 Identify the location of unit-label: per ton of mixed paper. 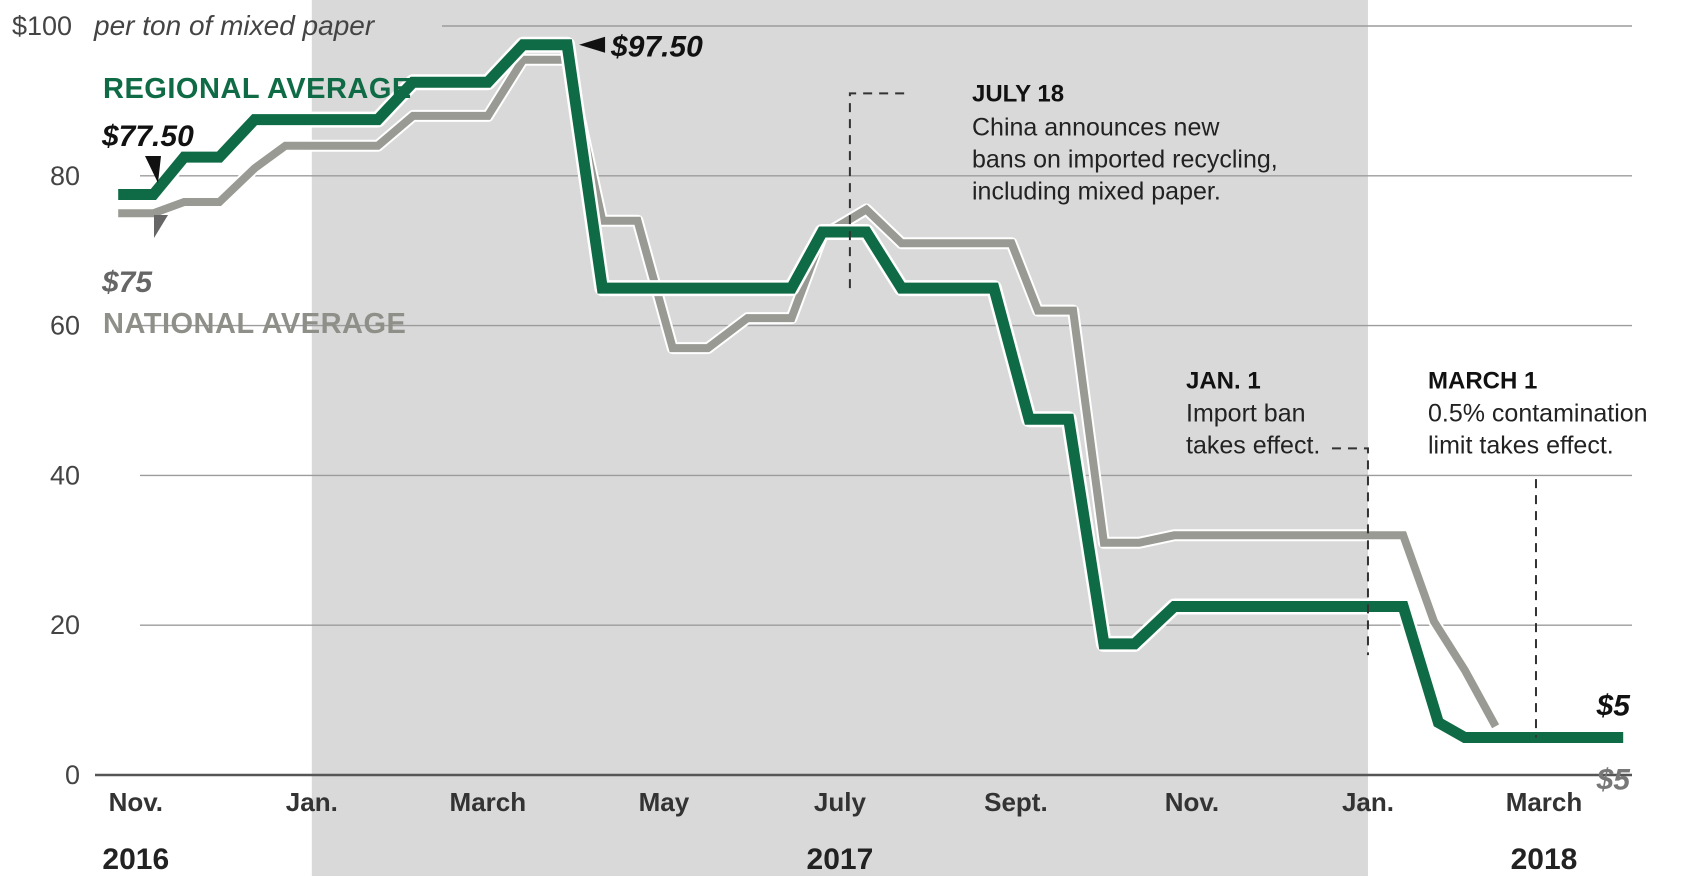
(234, 25).